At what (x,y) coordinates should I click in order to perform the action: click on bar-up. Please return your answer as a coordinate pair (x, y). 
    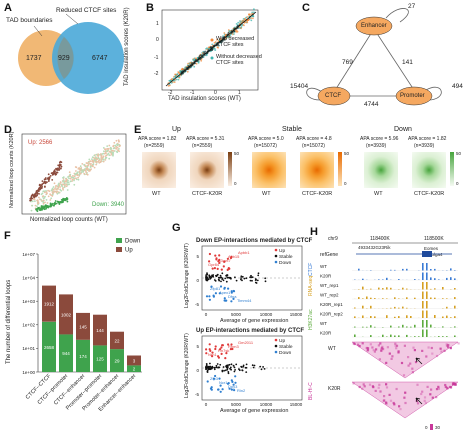
    Looking at the image, I should click on (83, 326).